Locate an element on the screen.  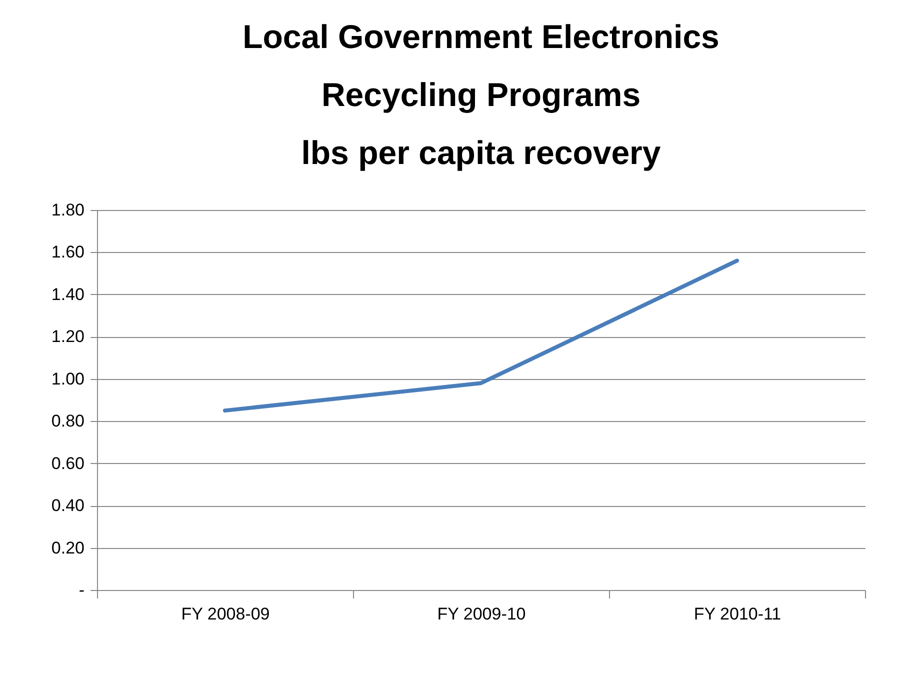
y-tick-label: 1.40 is located at coordinates (67, 294).